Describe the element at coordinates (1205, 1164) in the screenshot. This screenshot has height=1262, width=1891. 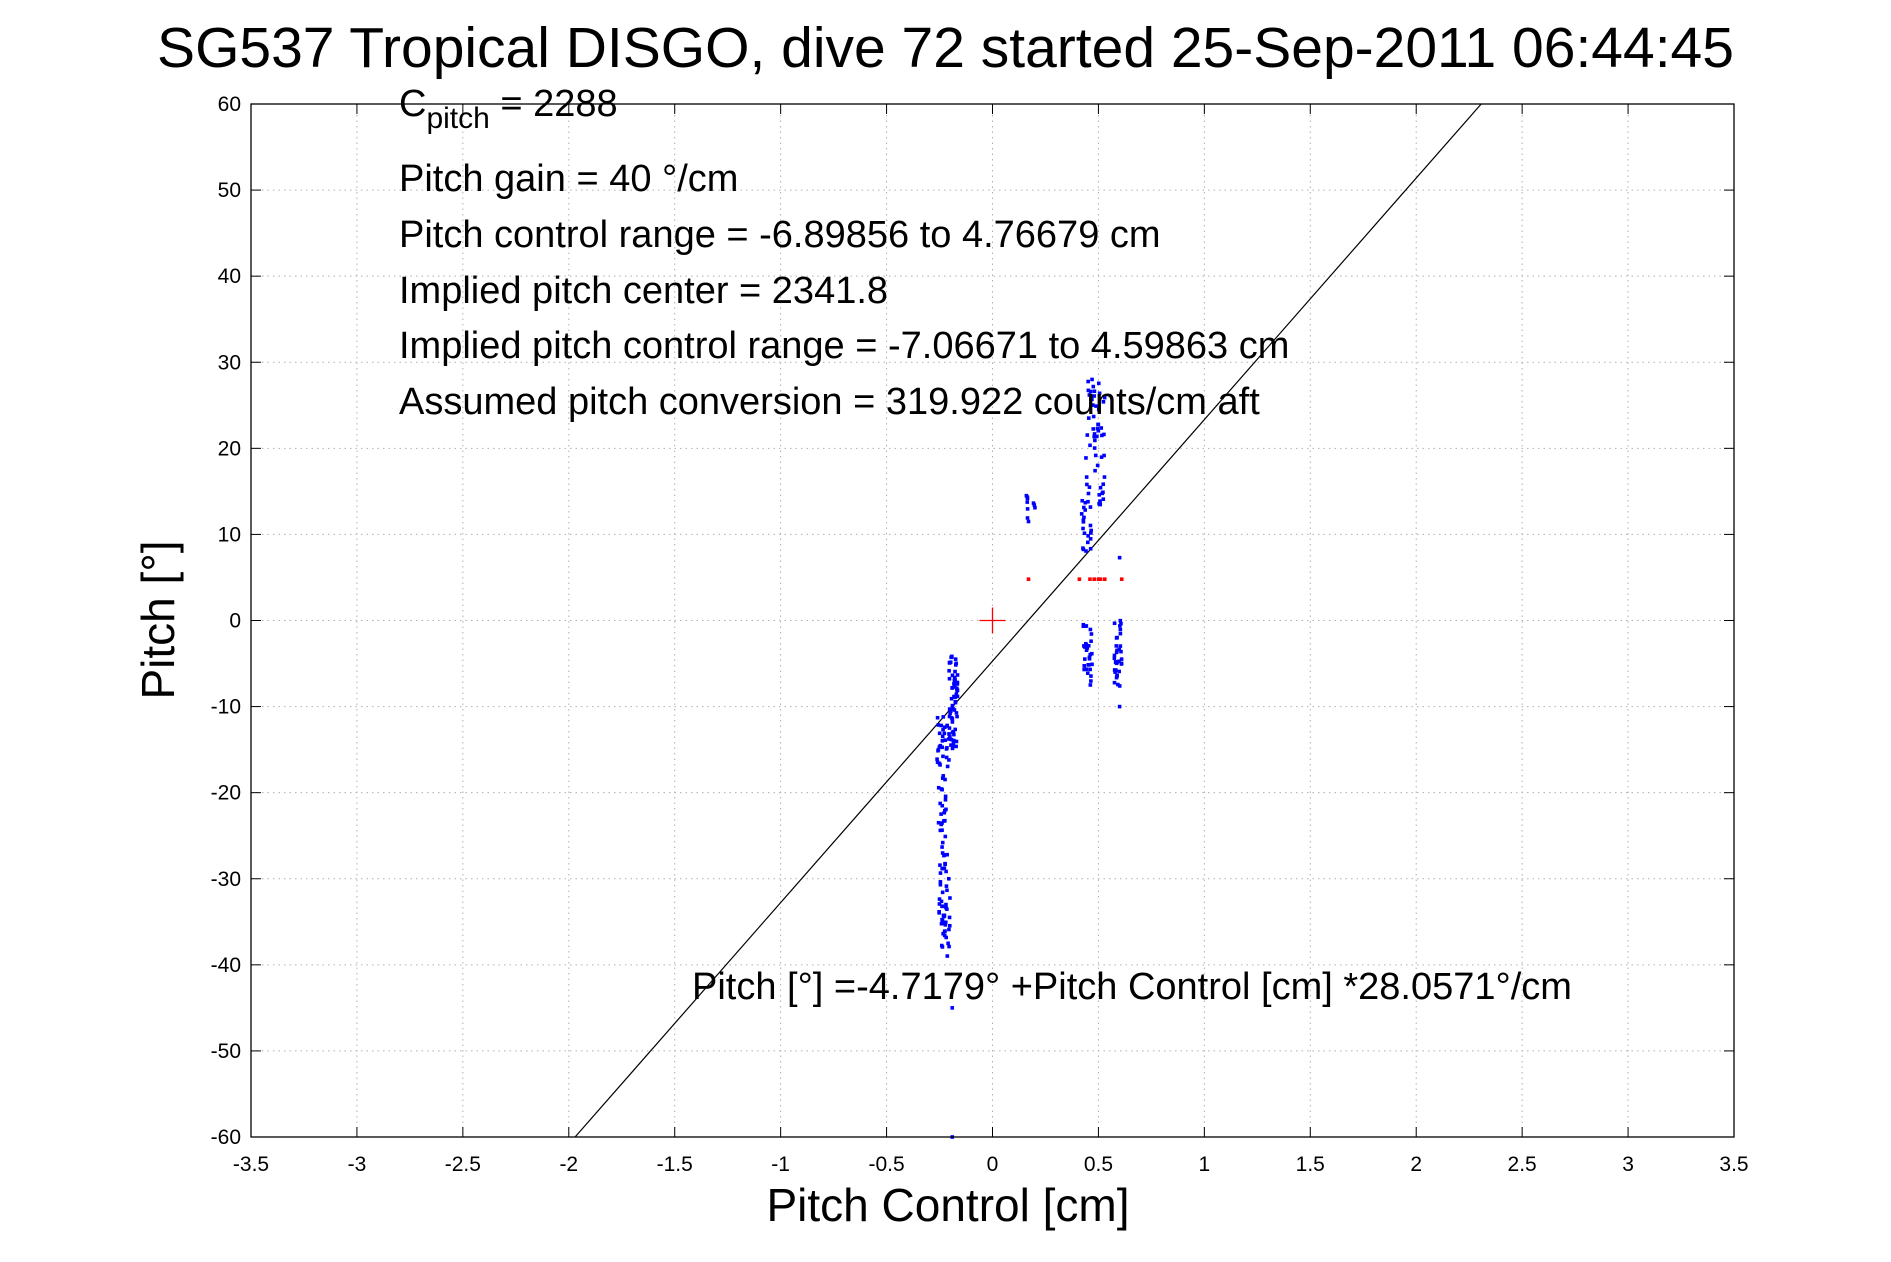
I see `x-tick-label: 1` at that location.